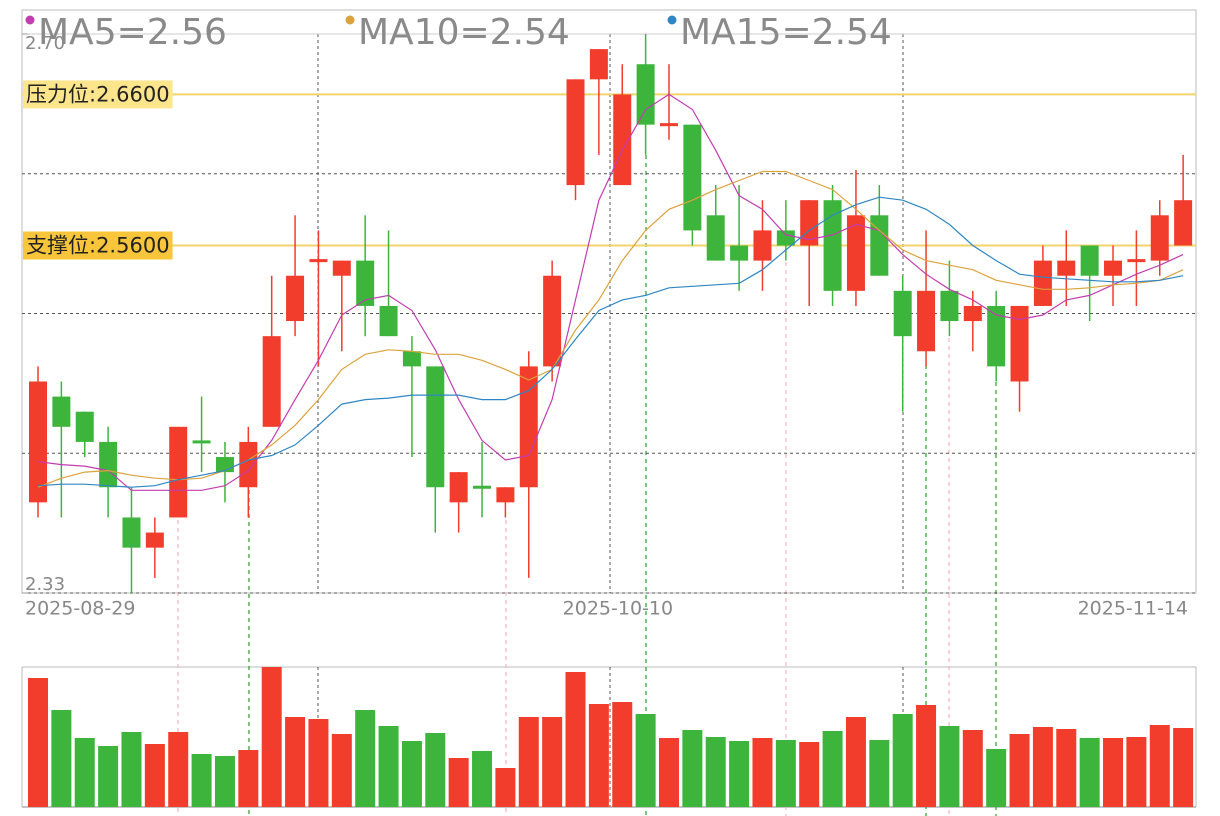 This screenshot has height=816, width=1220. I want to click on y-tick-label: 2.70, so click(45, 43).